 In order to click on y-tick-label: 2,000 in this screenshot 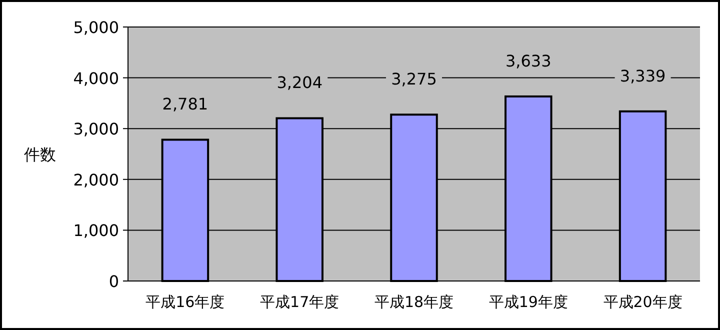, I will do `click(96, 180)`.